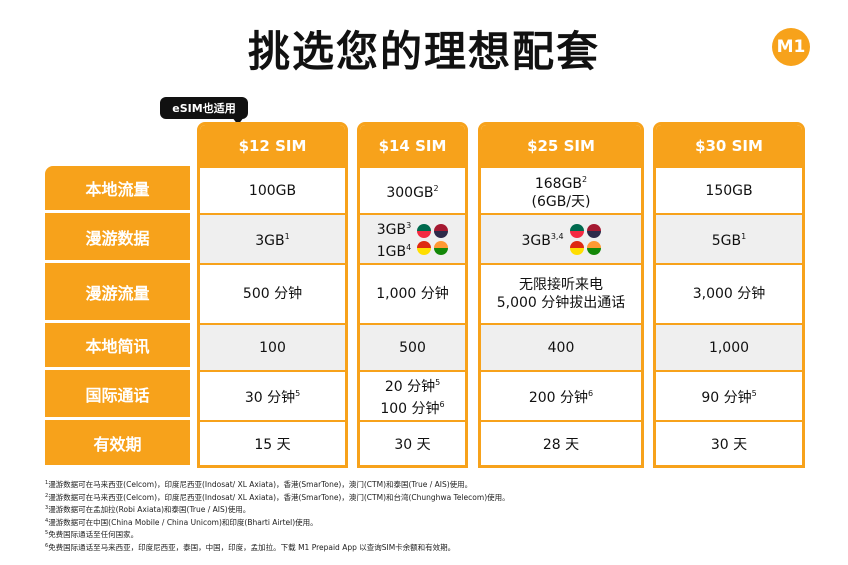  I want to click on cell-lines: 100GB, so click(272, 191).